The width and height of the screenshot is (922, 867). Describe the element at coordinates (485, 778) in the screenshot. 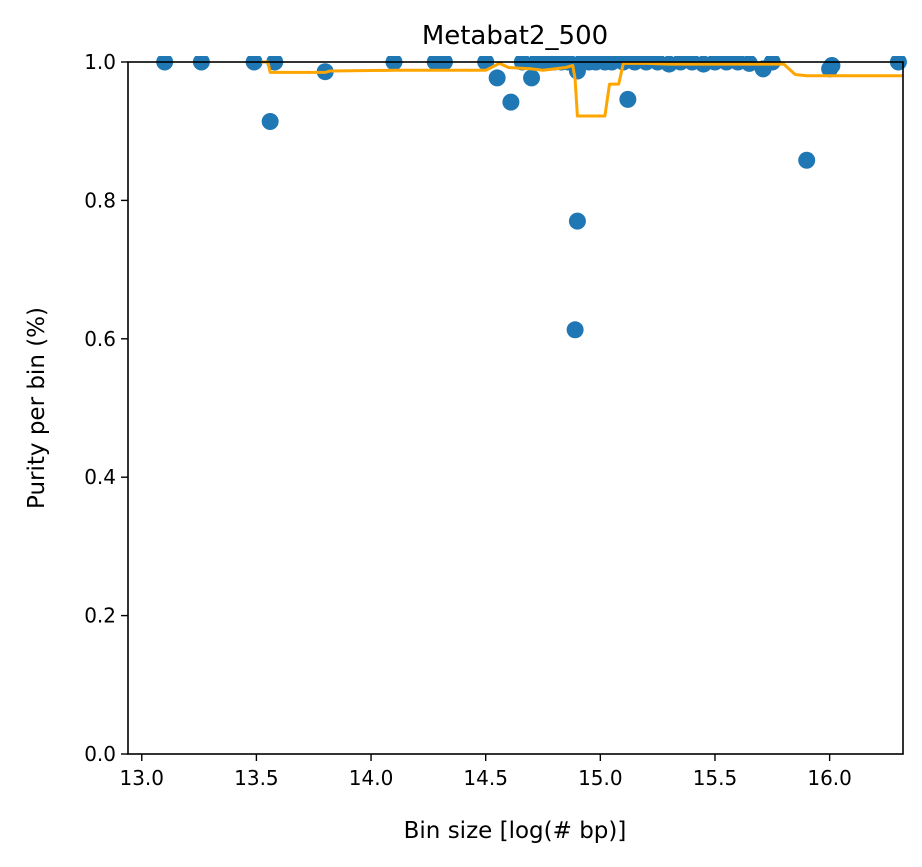

I see `x-tick-label: 14.5` at that location.